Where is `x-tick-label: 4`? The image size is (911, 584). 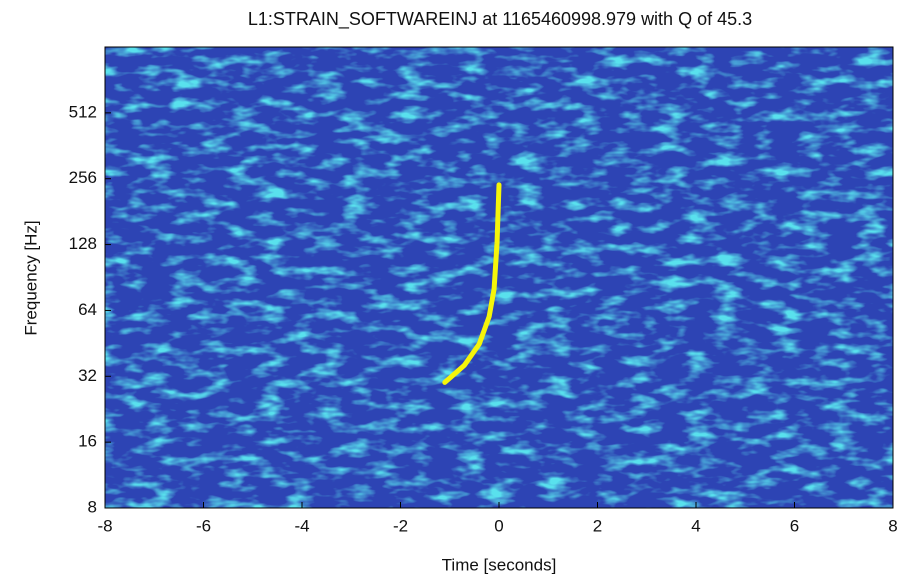 x-tick-label: 4 is located at coordinates (695, 525).